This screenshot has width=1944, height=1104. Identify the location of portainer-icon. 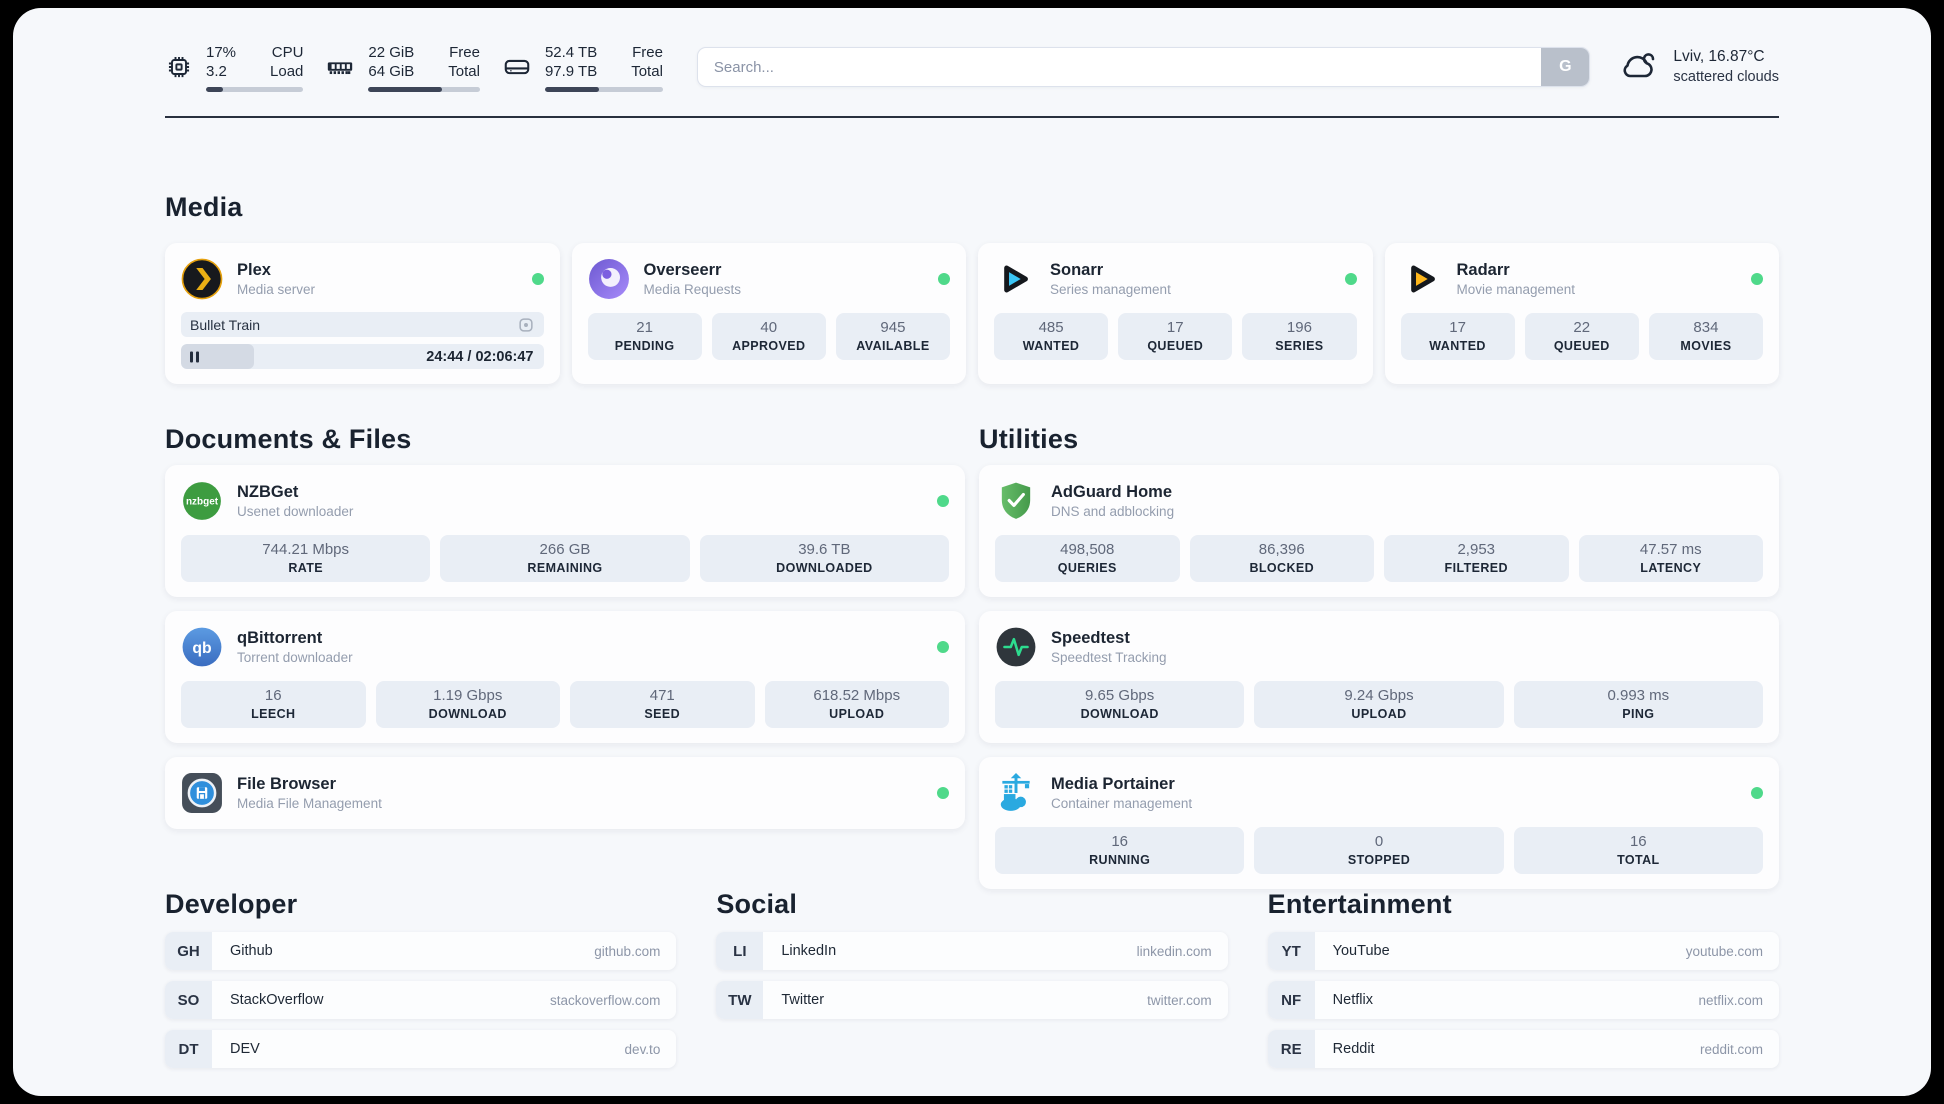
(1016, 793).